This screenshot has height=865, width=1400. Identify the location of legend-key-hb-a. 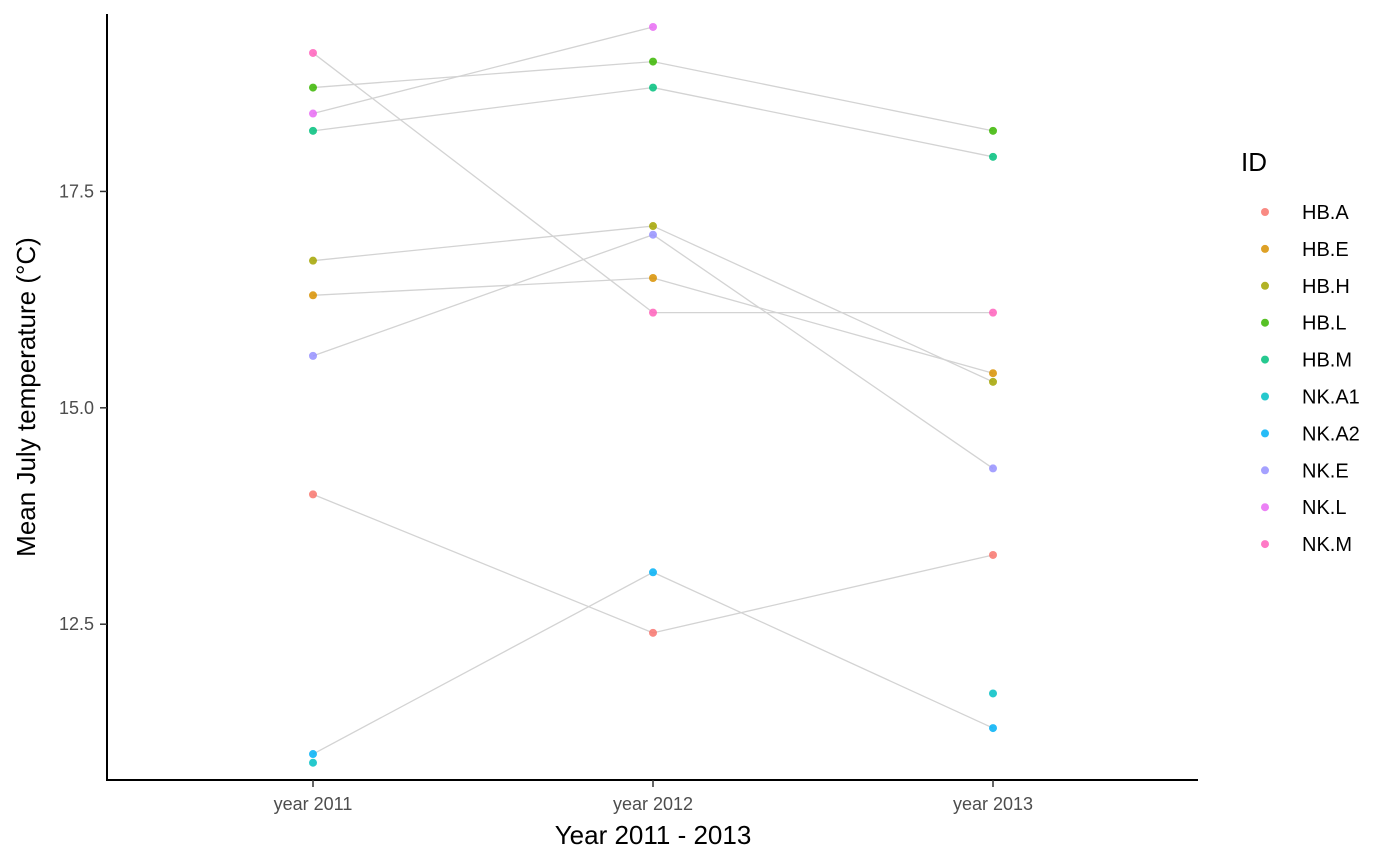
(1265, 212).